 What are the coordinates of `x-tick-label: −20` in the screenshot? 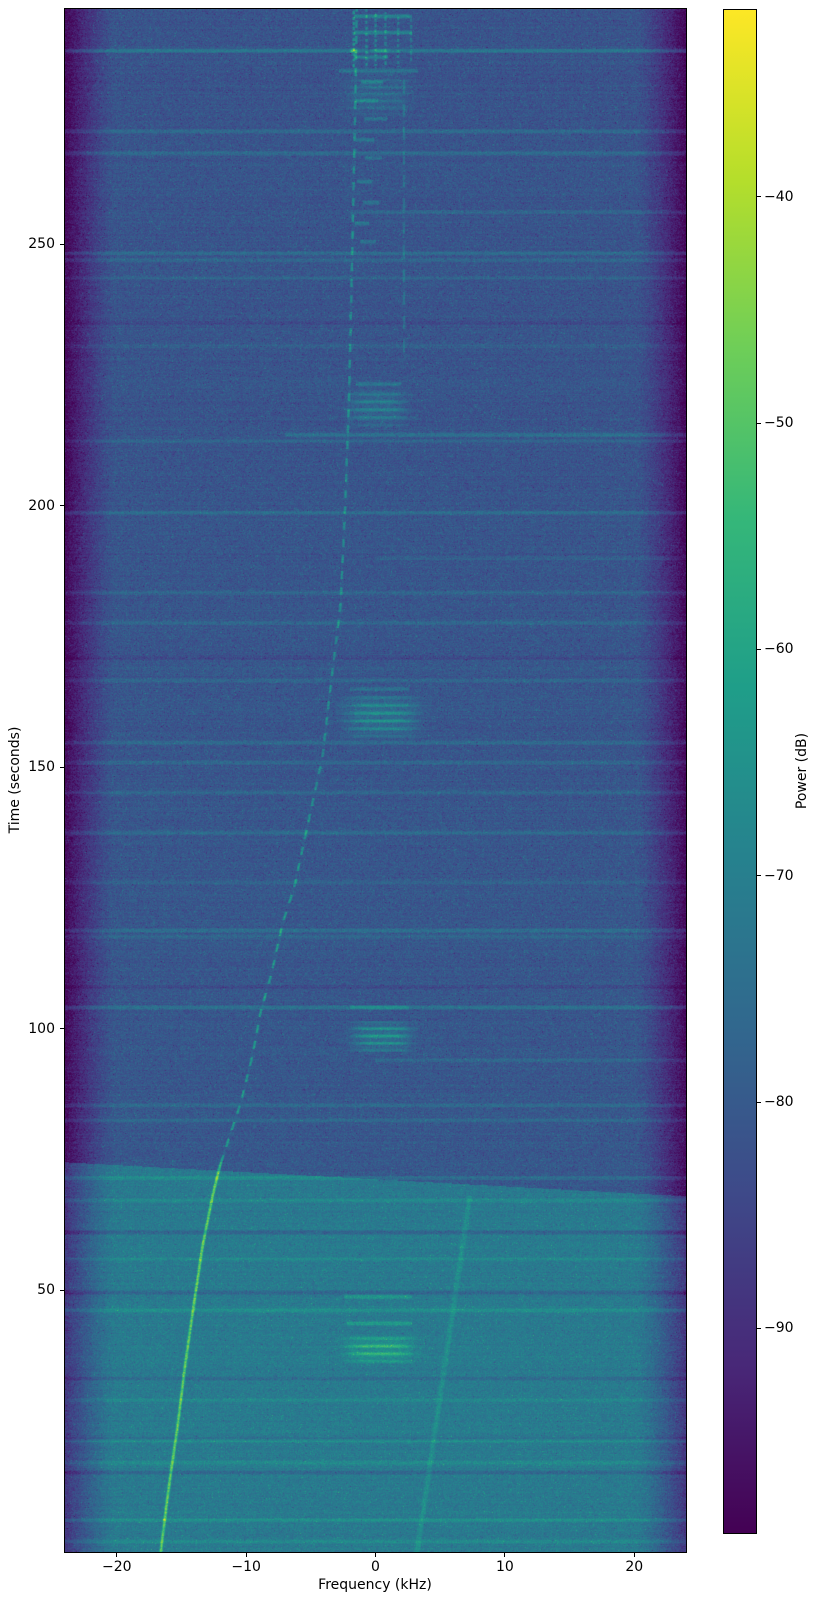 It's located at (116, 1567).